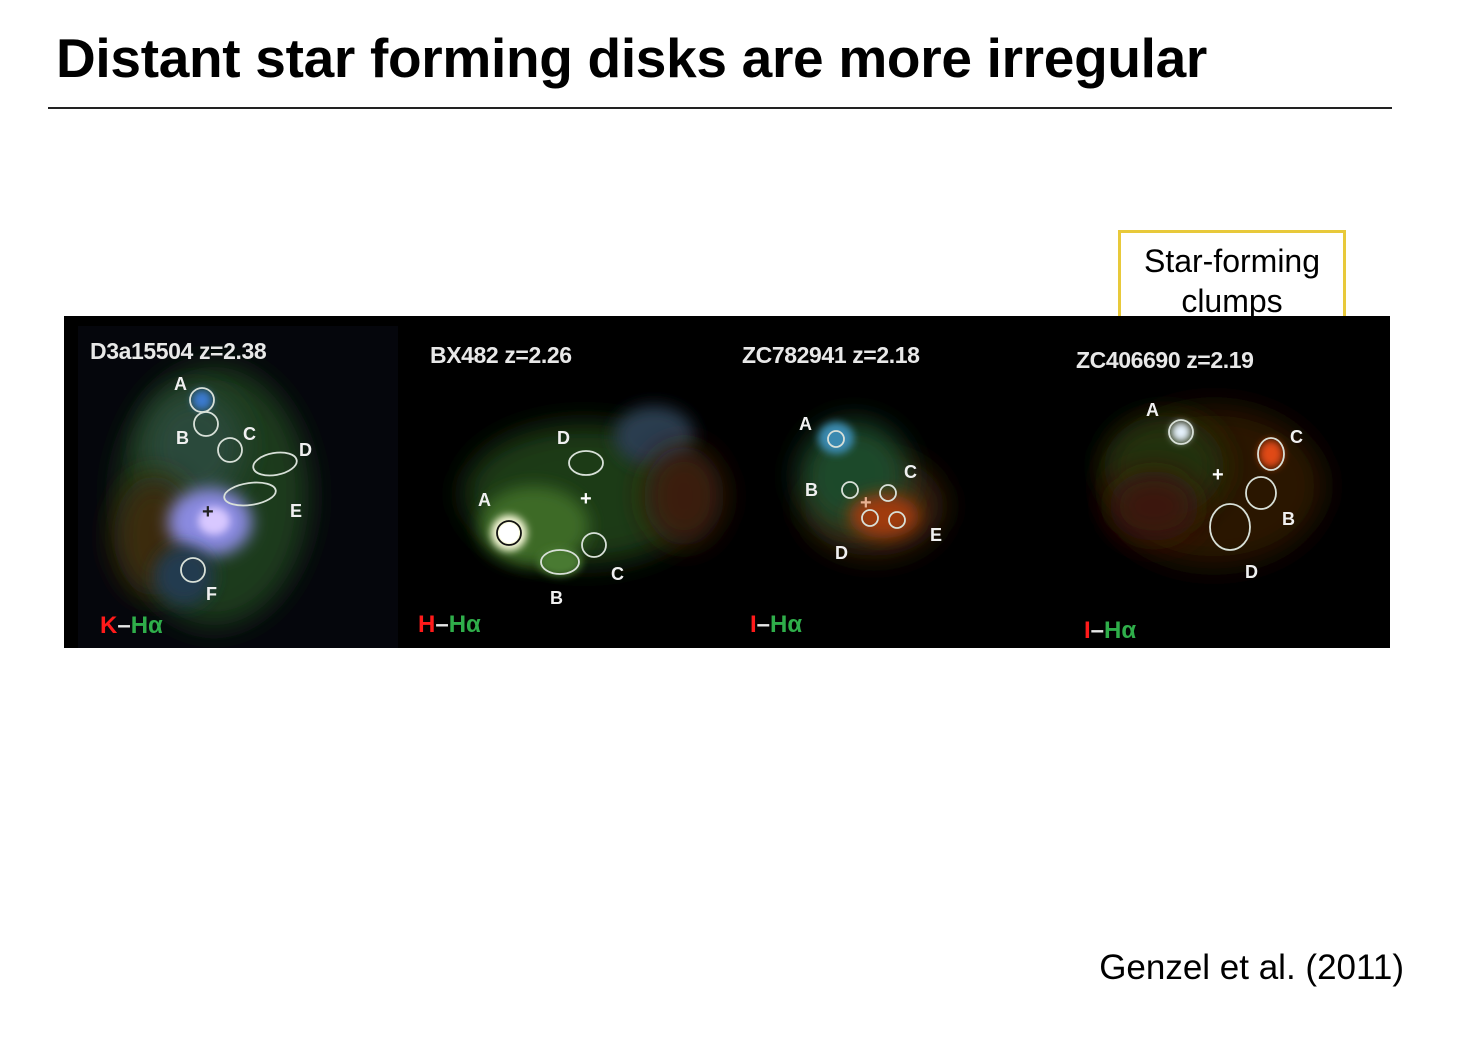 The width and height of the screenshot is (1460, 1050). Describe the element at coordinates (131, 625) in the screenshot. I see `panel-1-band-legend: K–Hα` at that location.